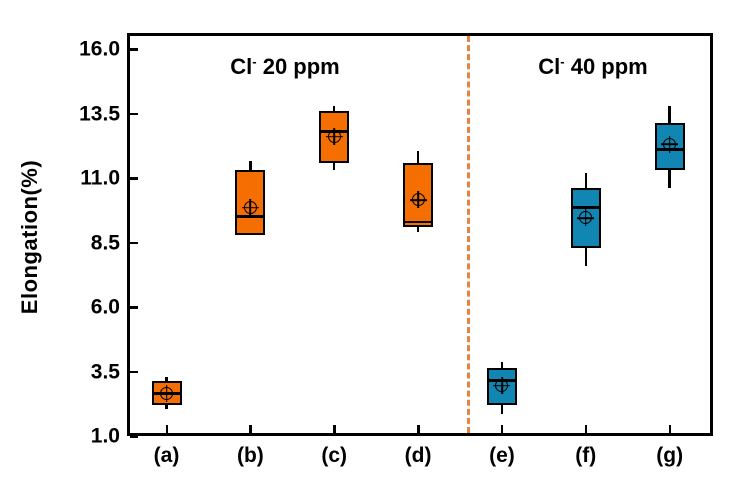 This screenshot has width=750, height=503. What do you see at coordinates (166, 455) in the screenshot?
I see `x-axis-category-label: (a)` at bounding box center [166, 455].